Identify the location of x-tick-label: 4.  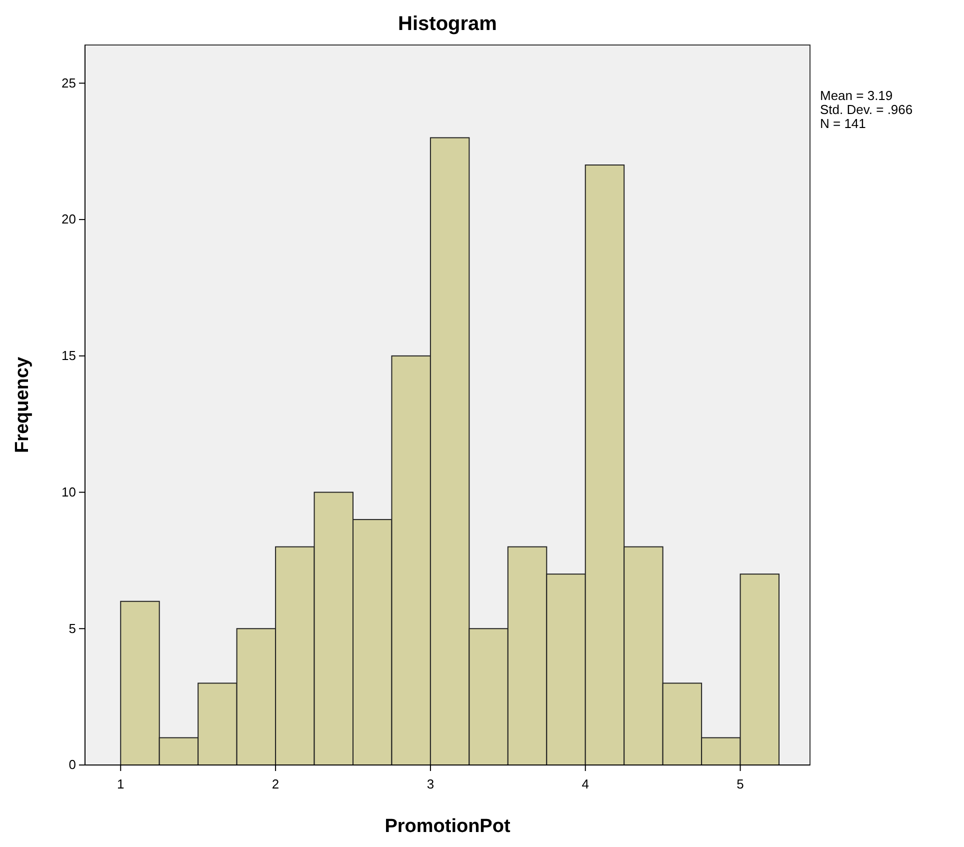
(585, 784).